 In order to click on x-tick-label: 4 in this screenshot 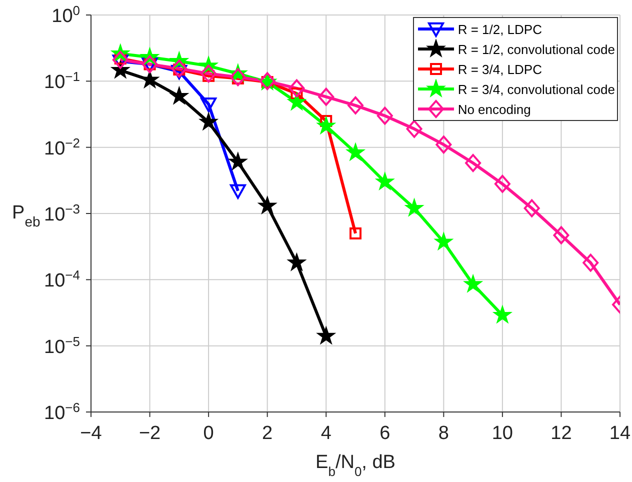, I will do `click(326, 433)`.